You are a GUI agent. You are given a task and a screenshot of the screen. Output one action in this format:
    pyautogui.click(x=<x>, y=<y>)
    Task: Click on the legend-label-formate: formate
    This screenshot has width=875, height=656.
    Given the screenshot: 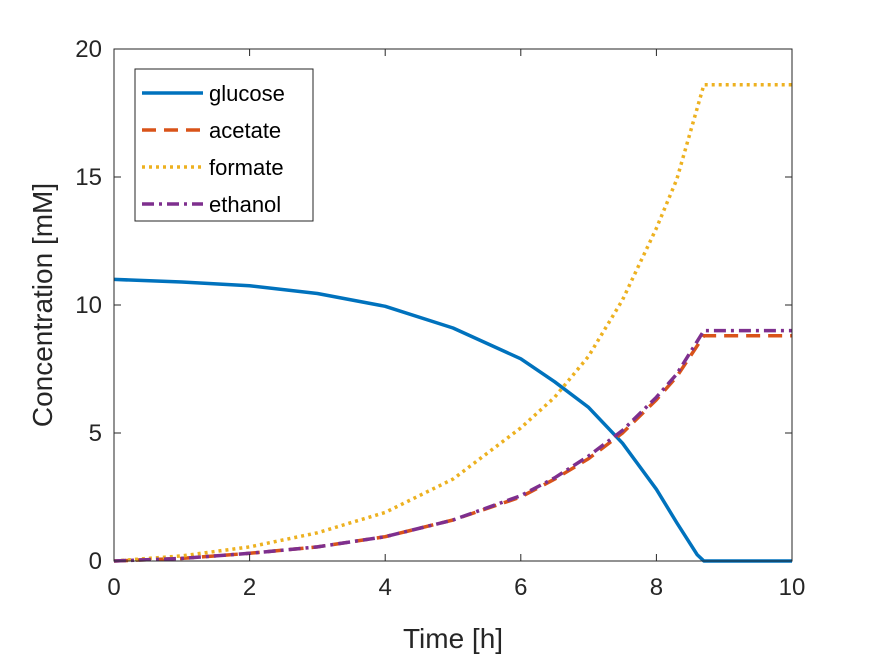 What is the action you would take?
    pyautogui.click(x=246, y=167)
    